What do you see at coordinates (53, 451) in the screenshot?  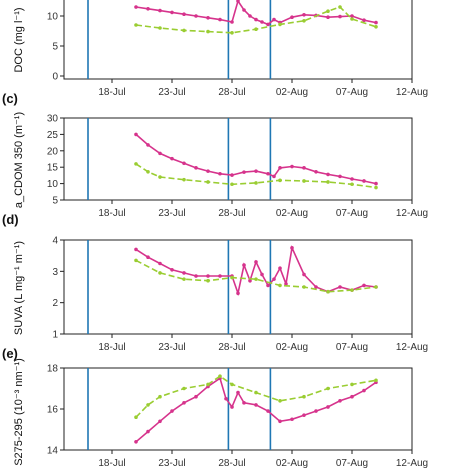 I see `y-tick-label: 14` at bounding box center [53, 451].